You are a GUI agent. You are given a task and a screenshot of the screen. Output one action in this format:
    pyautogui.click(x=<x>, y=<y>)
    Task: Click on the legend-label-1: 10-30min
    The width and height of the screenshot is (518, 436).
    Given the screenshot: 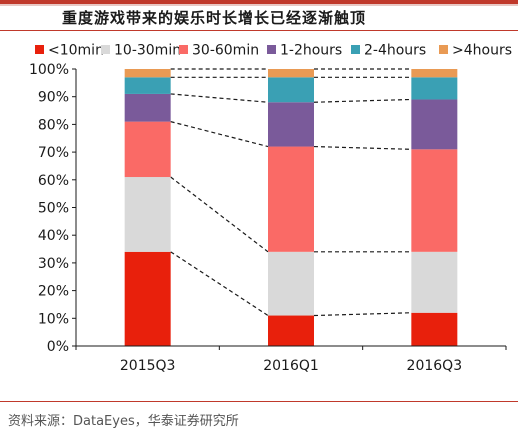 What is the action you would take?
    pyautogui.click(x=147, y=51)
    